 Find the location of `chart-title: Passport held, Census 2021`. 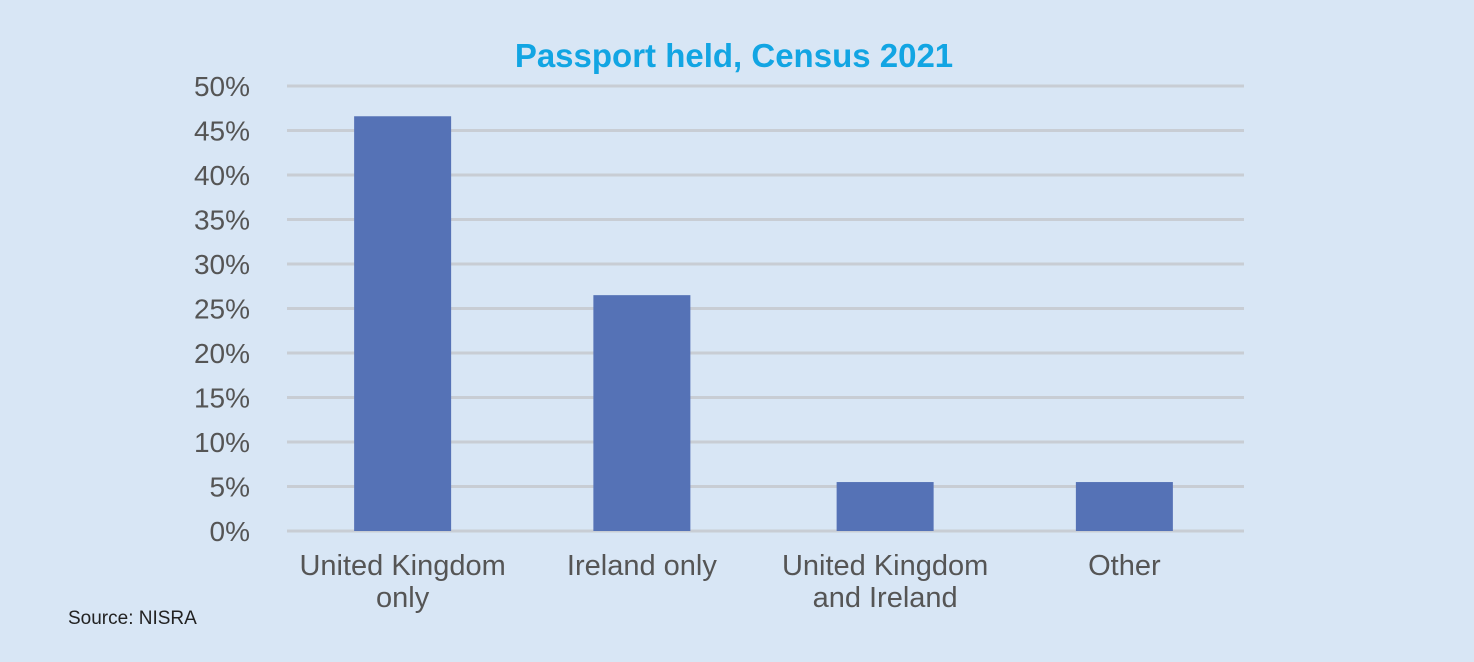

chart-title: Passport held, Census 2021 is located at coordinates (734, 55).